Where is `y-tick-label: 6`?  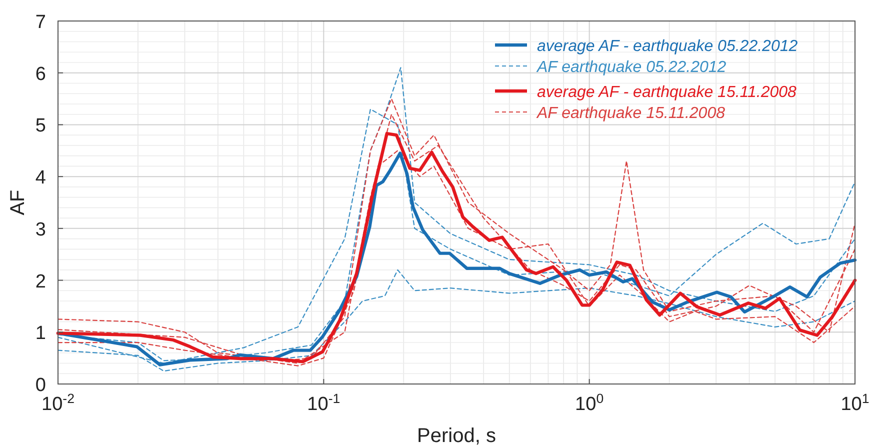
y-tick-label: 6 is located at coordinates (40, 74).